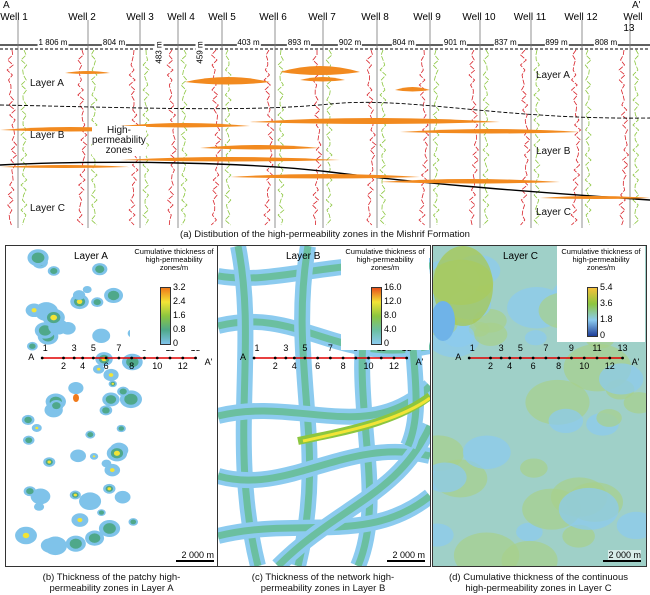  What do you see at coordinates (82, 17) in the screenshot?
I see `well-label: Well 2` at bounding box center [82, 17].